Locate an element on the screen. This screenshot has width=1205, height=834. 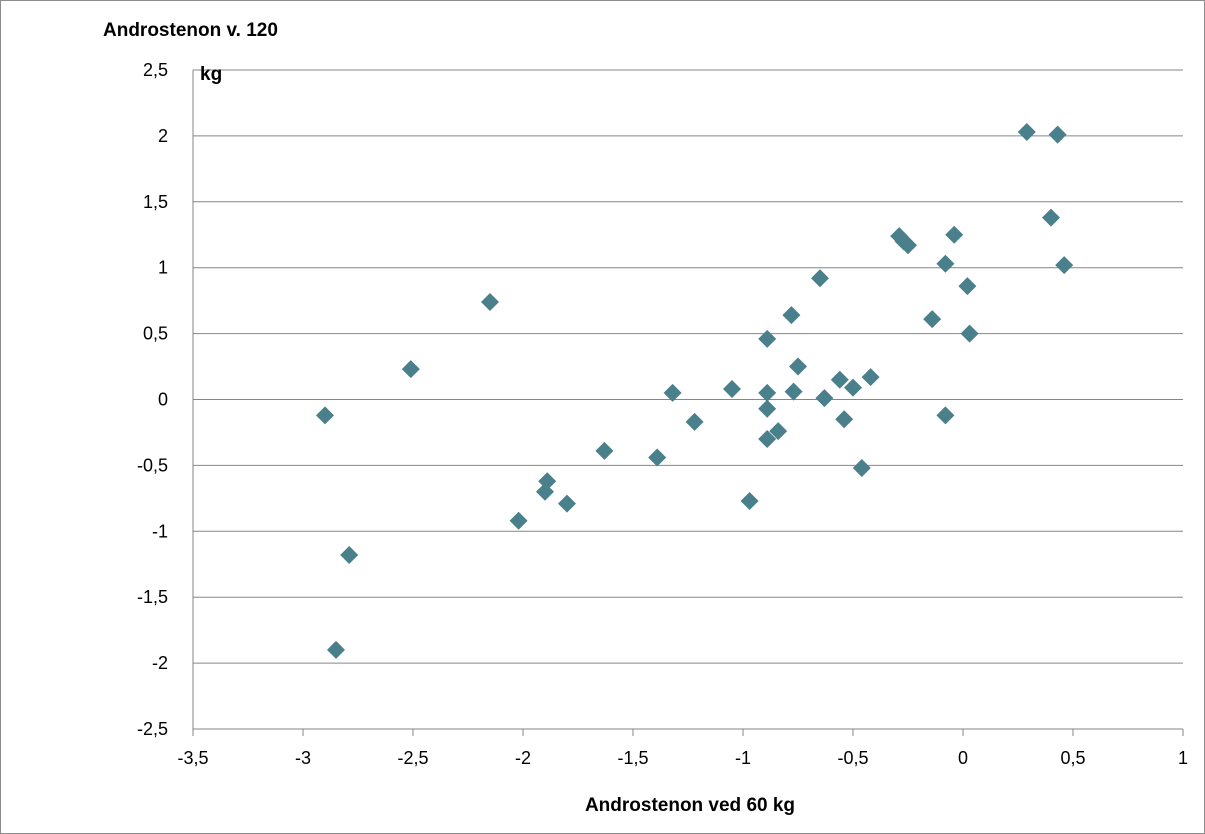
y-axis-title-line-2: kg is located at coordinates (211, 74).